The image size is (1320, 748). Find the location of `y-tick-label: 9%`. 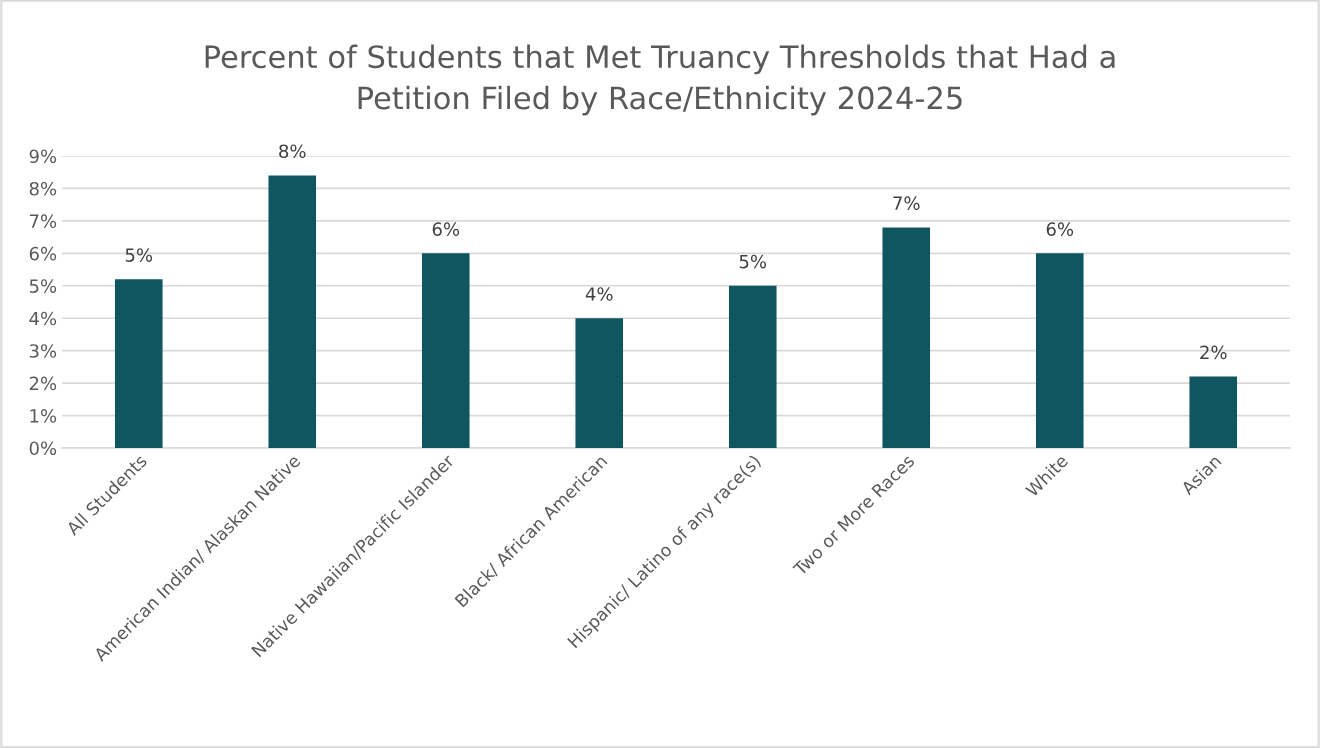

y-tick-label: 9% is located at coordinates (43, 156).